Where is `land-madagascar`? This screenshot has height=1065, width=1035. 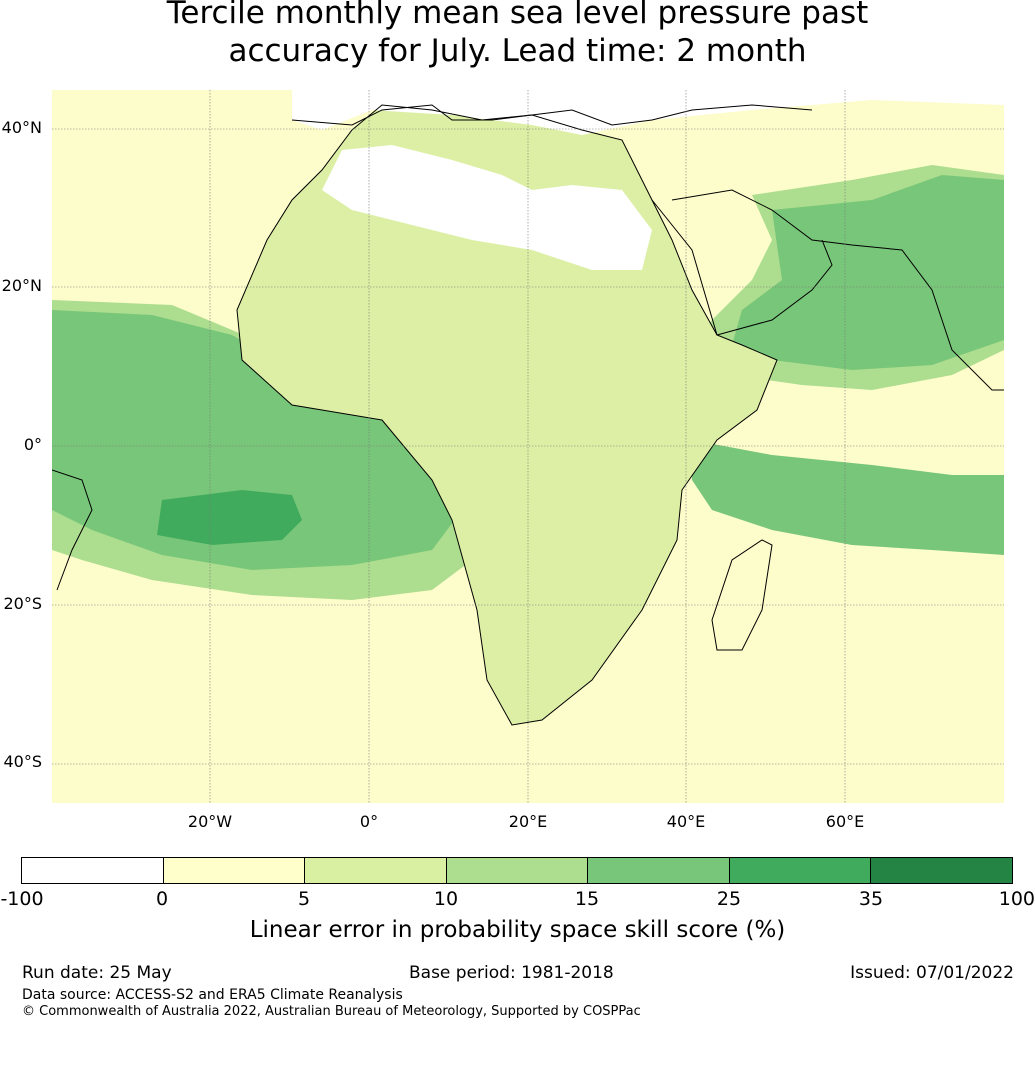 land-madagascar is located at coordinates (742, 595).